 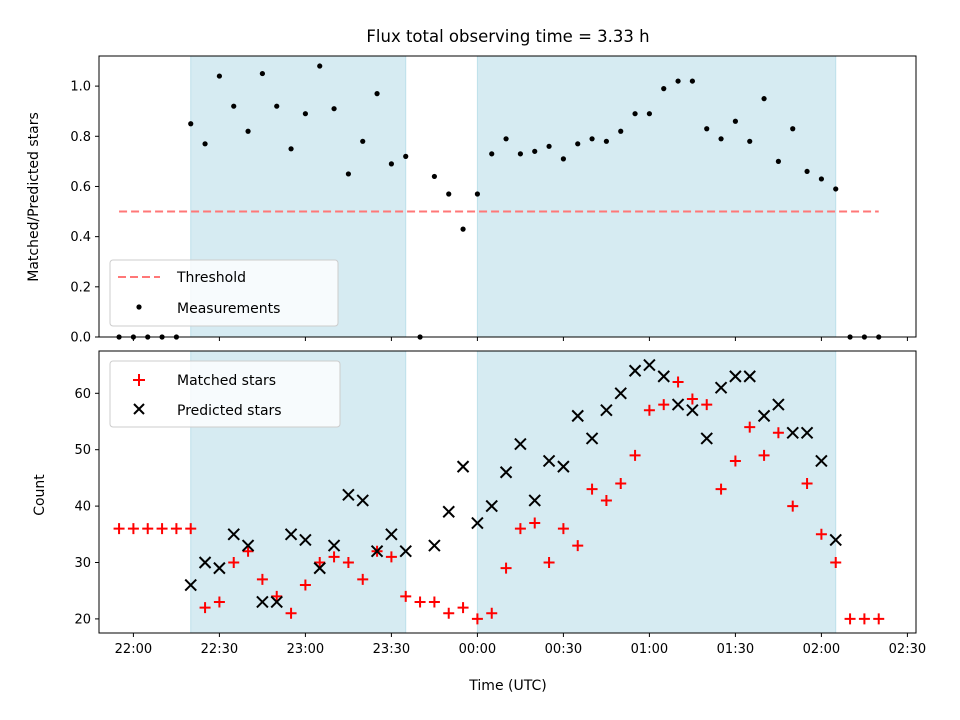 What do you see at coordinates (139, 409) in the screenshot?
I see `predicted-stars-legend-swatch` at bounding box center [139, 409].